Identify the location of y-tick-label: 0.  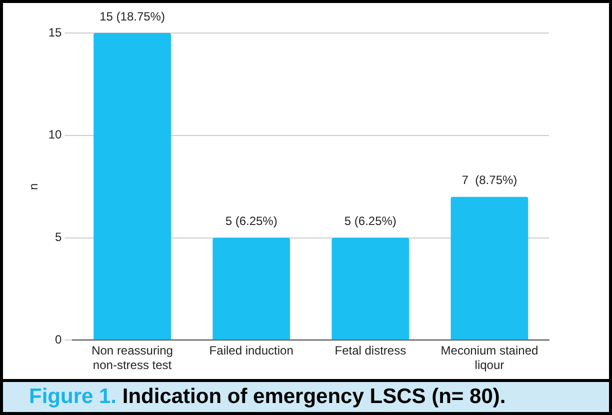
(58, 339).